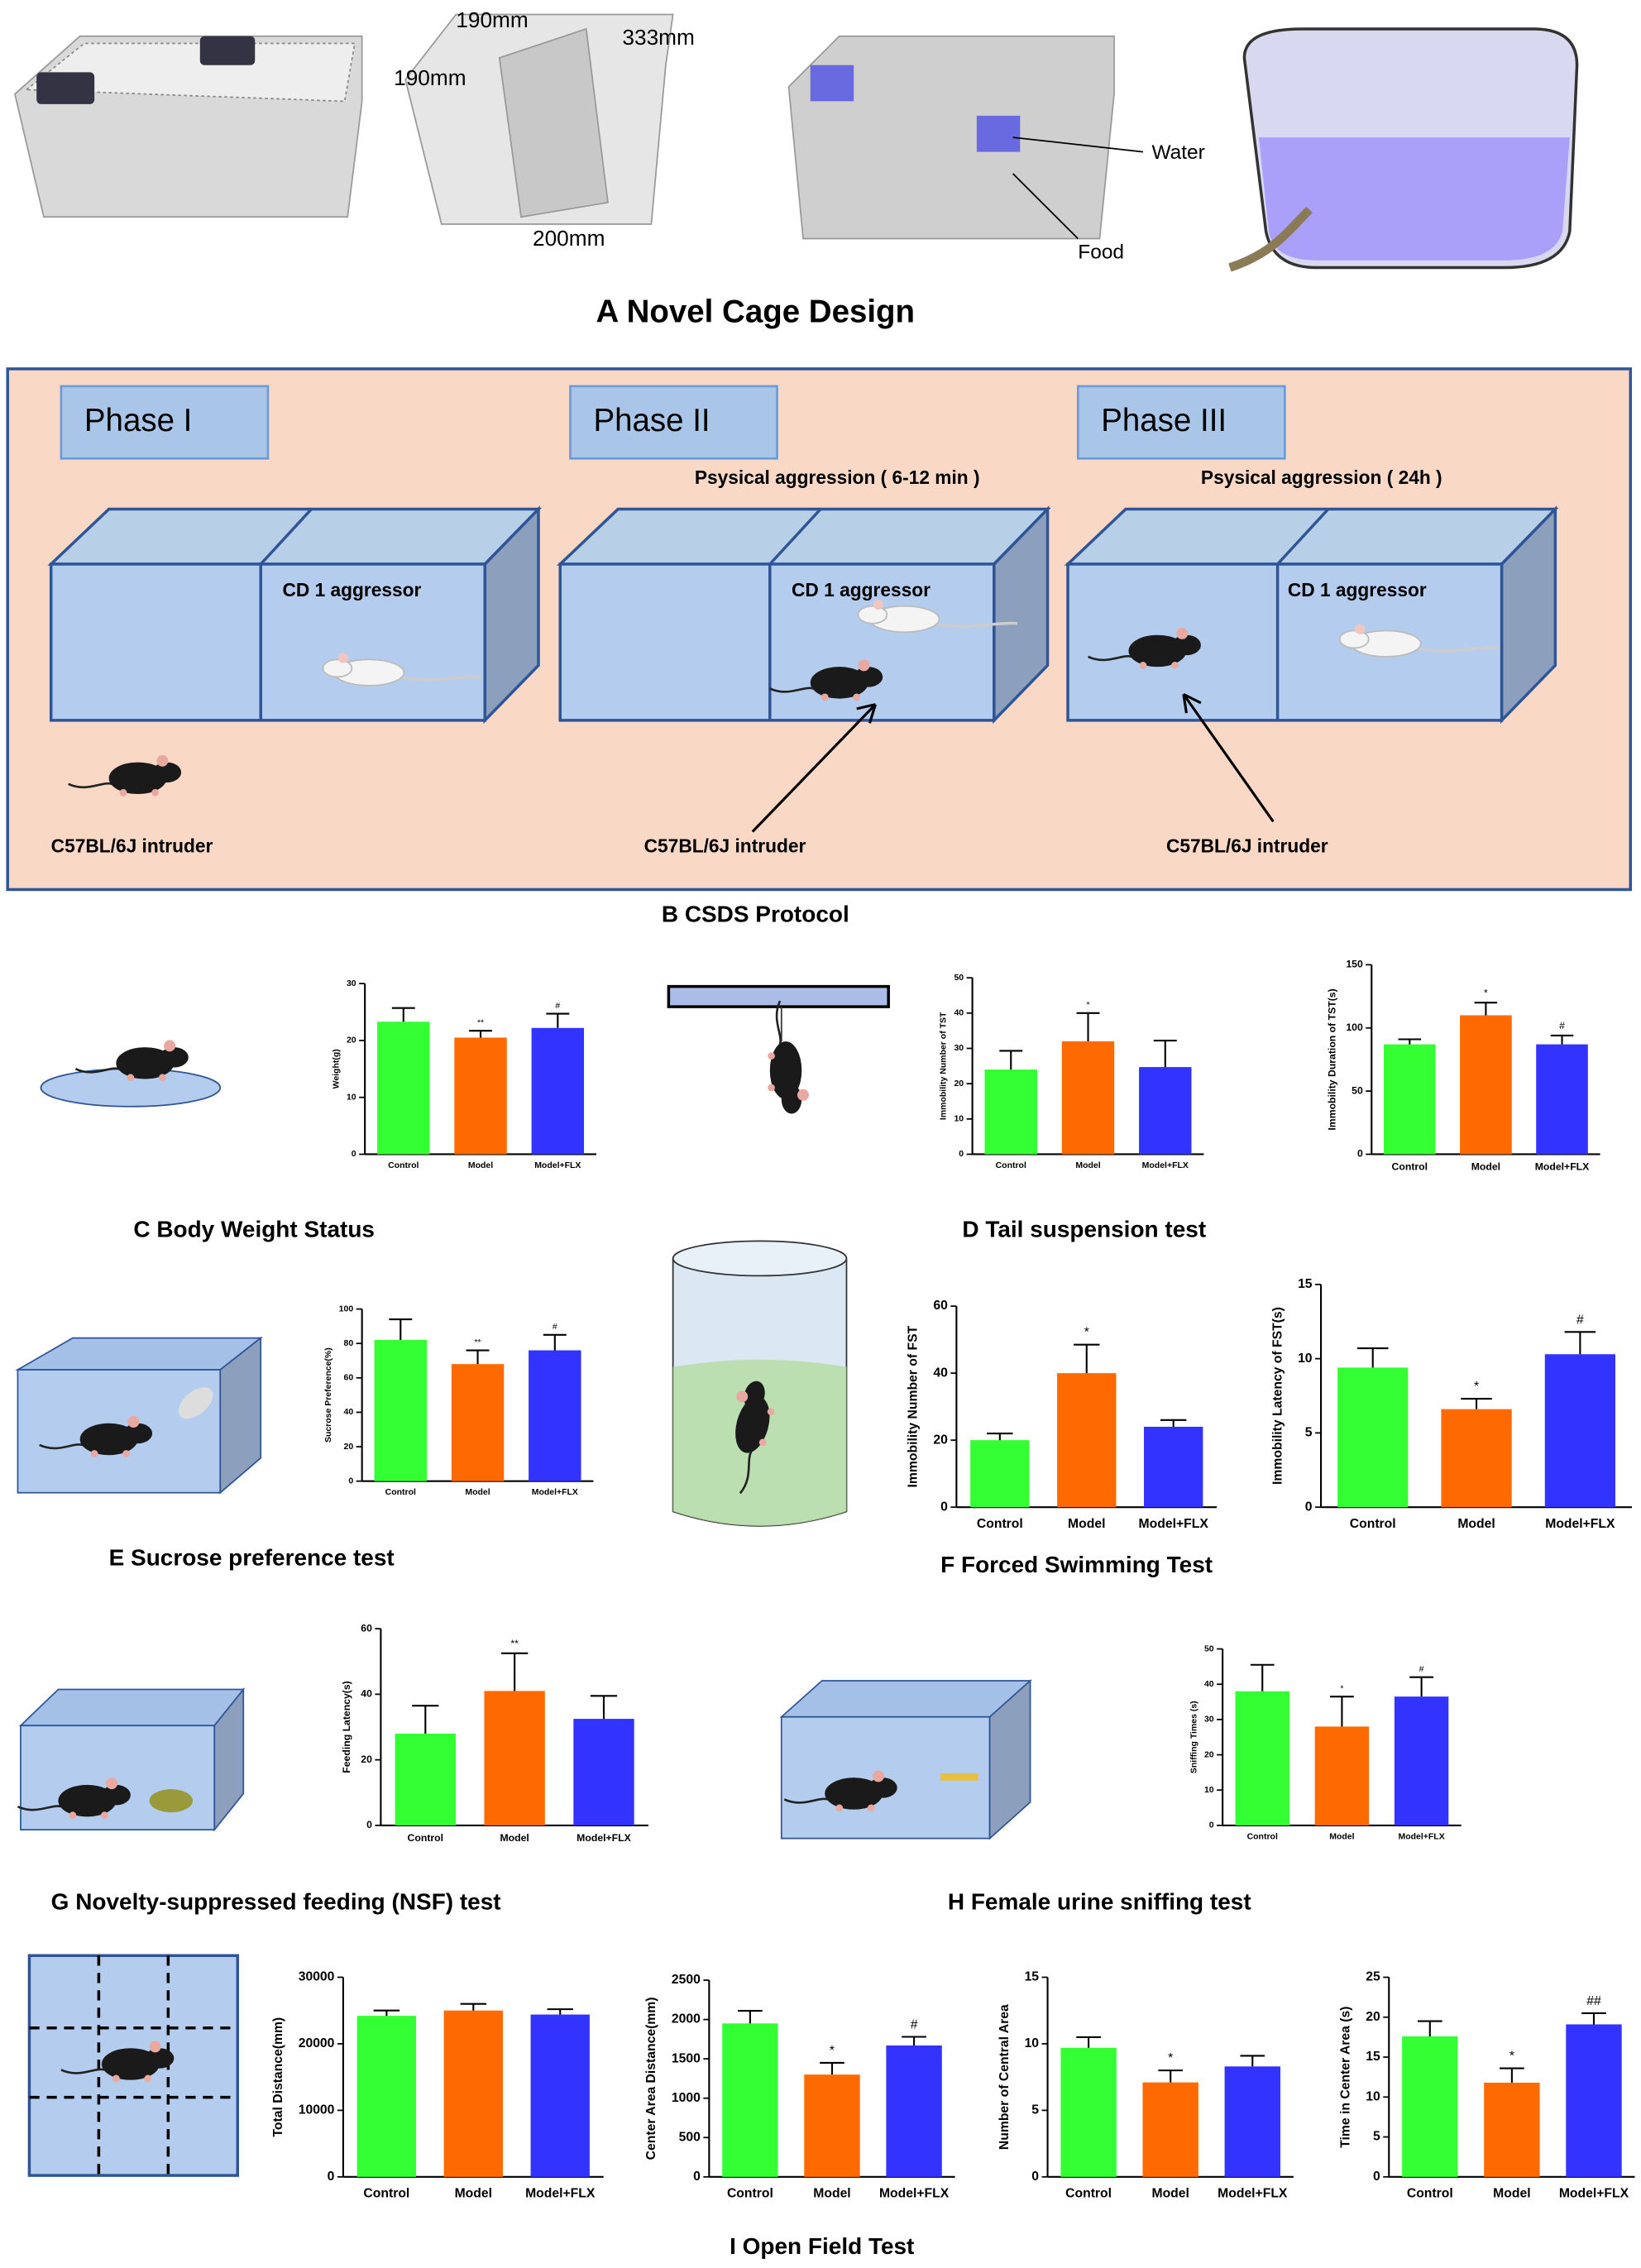 The width and height of the screenshot is (1641, 2268). What do you see at coordinates (569, 238) in the screenshot?
I see `dim-label: 200mm` at bounding box center [569, 238].